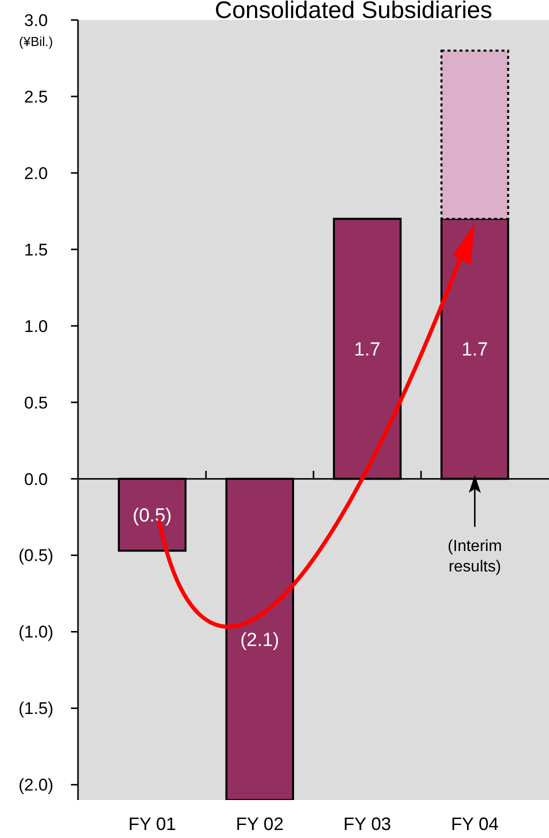  I want to click on x-tick-label: FY 01, so click(152, 824).